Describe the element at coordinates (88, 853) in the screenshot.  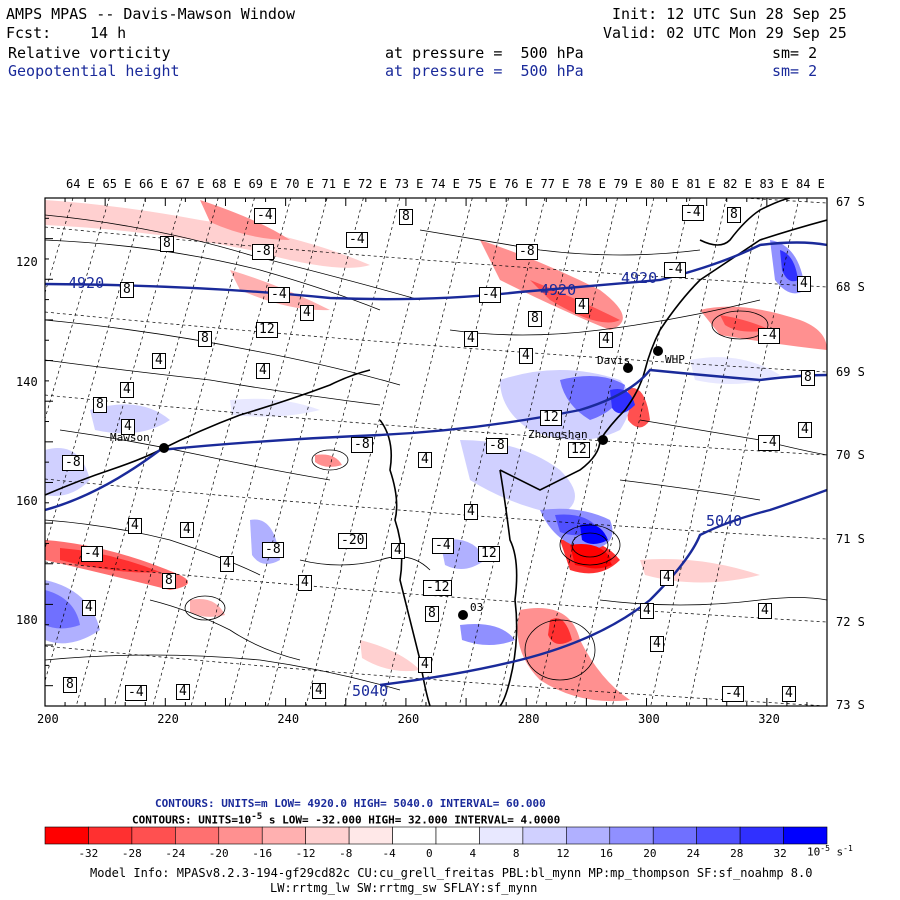
I see `colorbar-tick: -32` at that location.